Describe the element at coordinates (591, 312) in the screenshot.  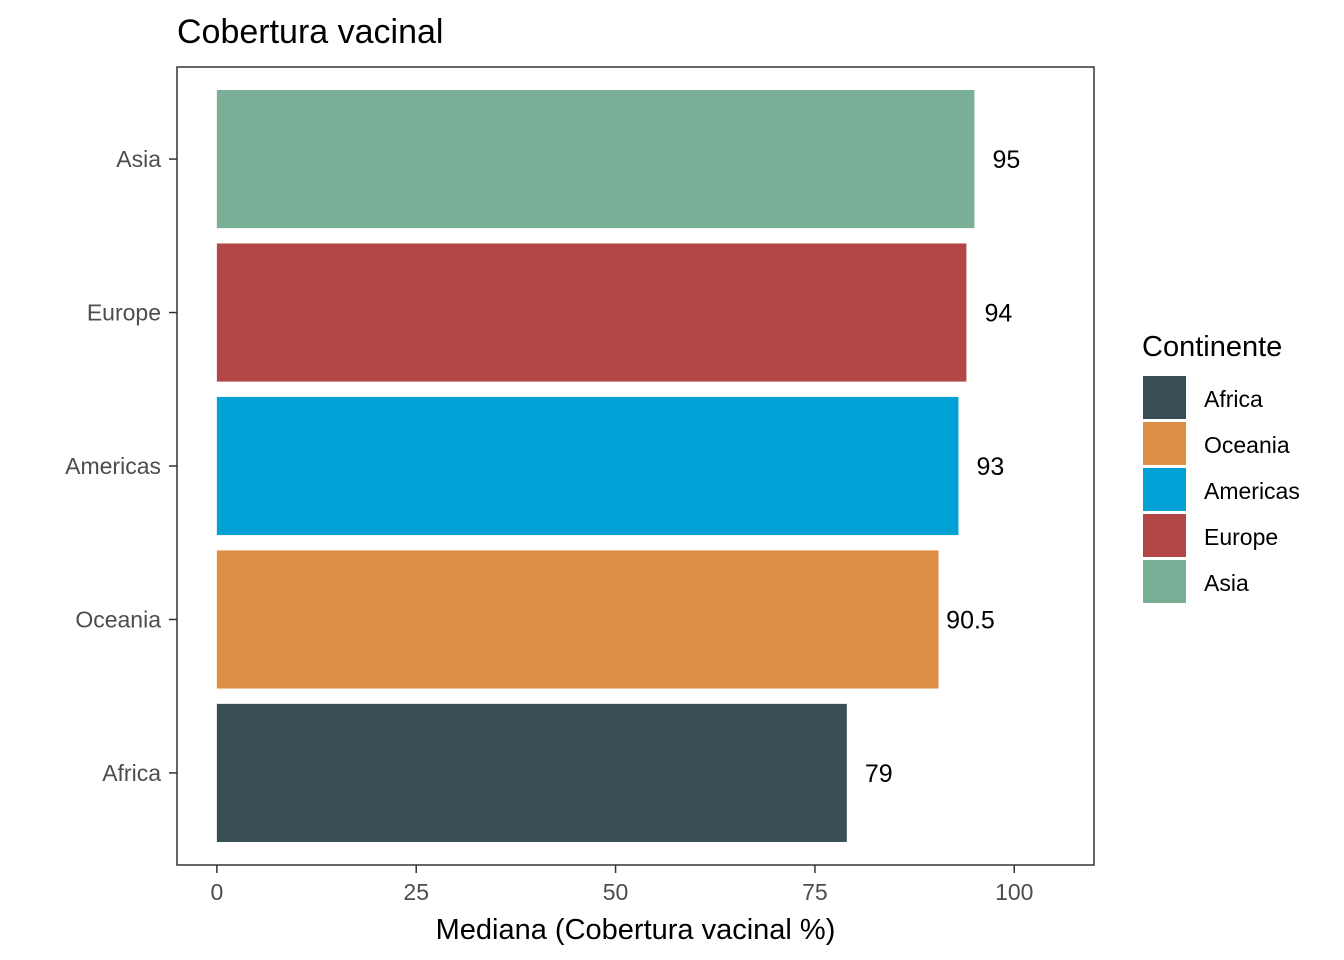
I see `bar-europe` at that location.